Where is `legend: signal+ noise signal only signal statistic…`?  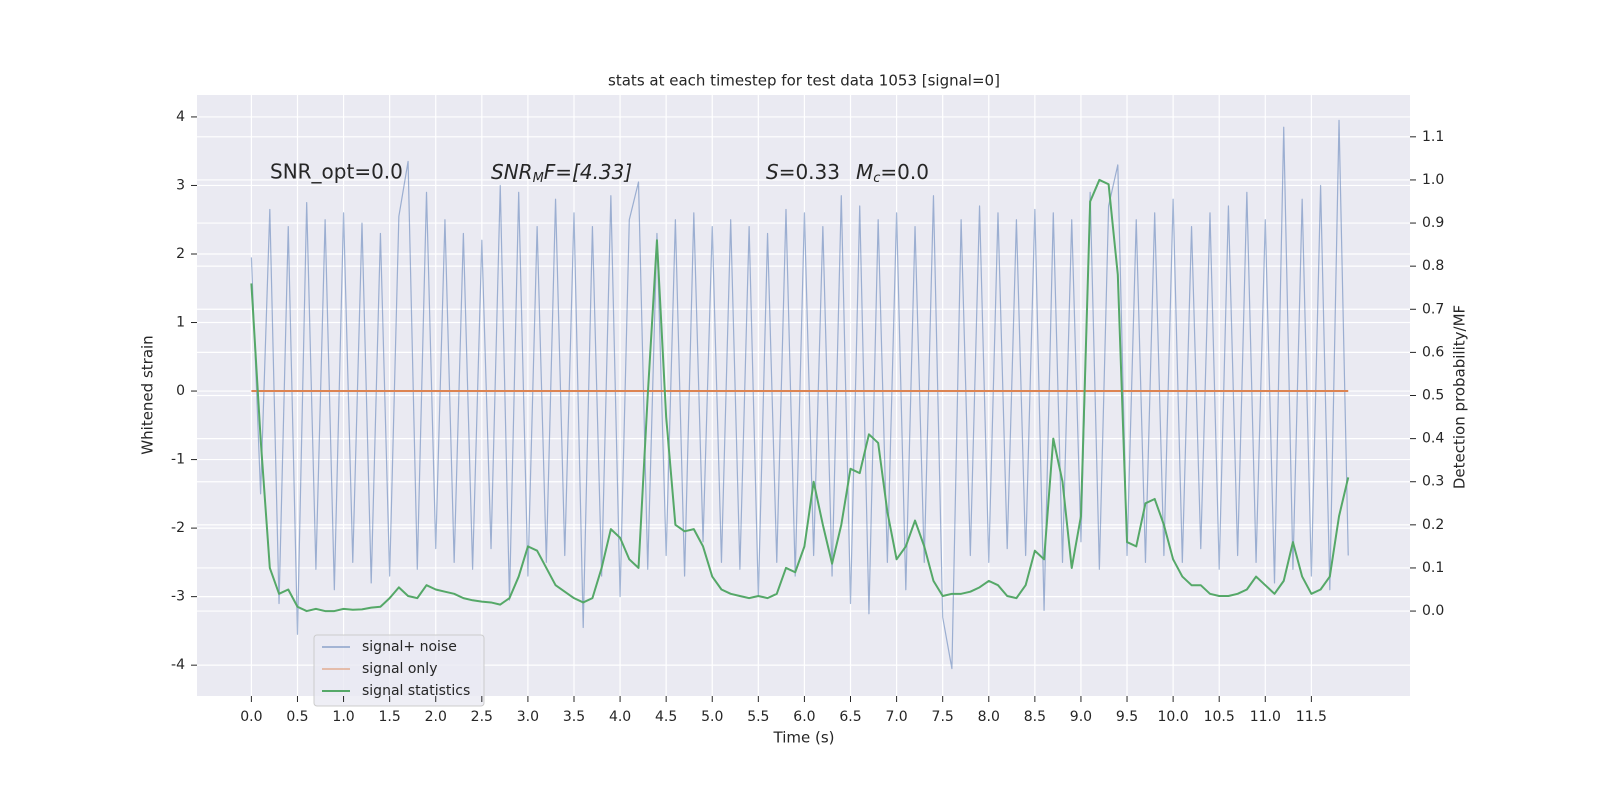 legend: signal+ noise signal only signal statistic… is located at coordinates (399, 670).